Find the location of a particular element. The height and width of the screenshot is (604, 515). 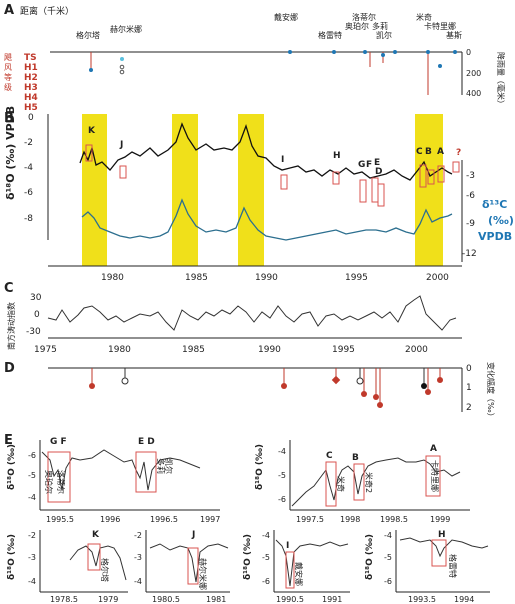

hurricane-categories: TS H1 H2 H3 H4 H5 is located at coordinates (31, 83).